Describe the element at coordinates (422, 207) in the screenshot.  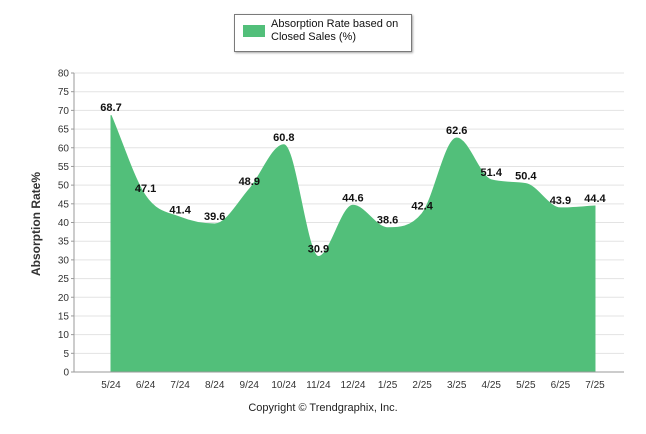
I see `data-label: 42.4` at that location.